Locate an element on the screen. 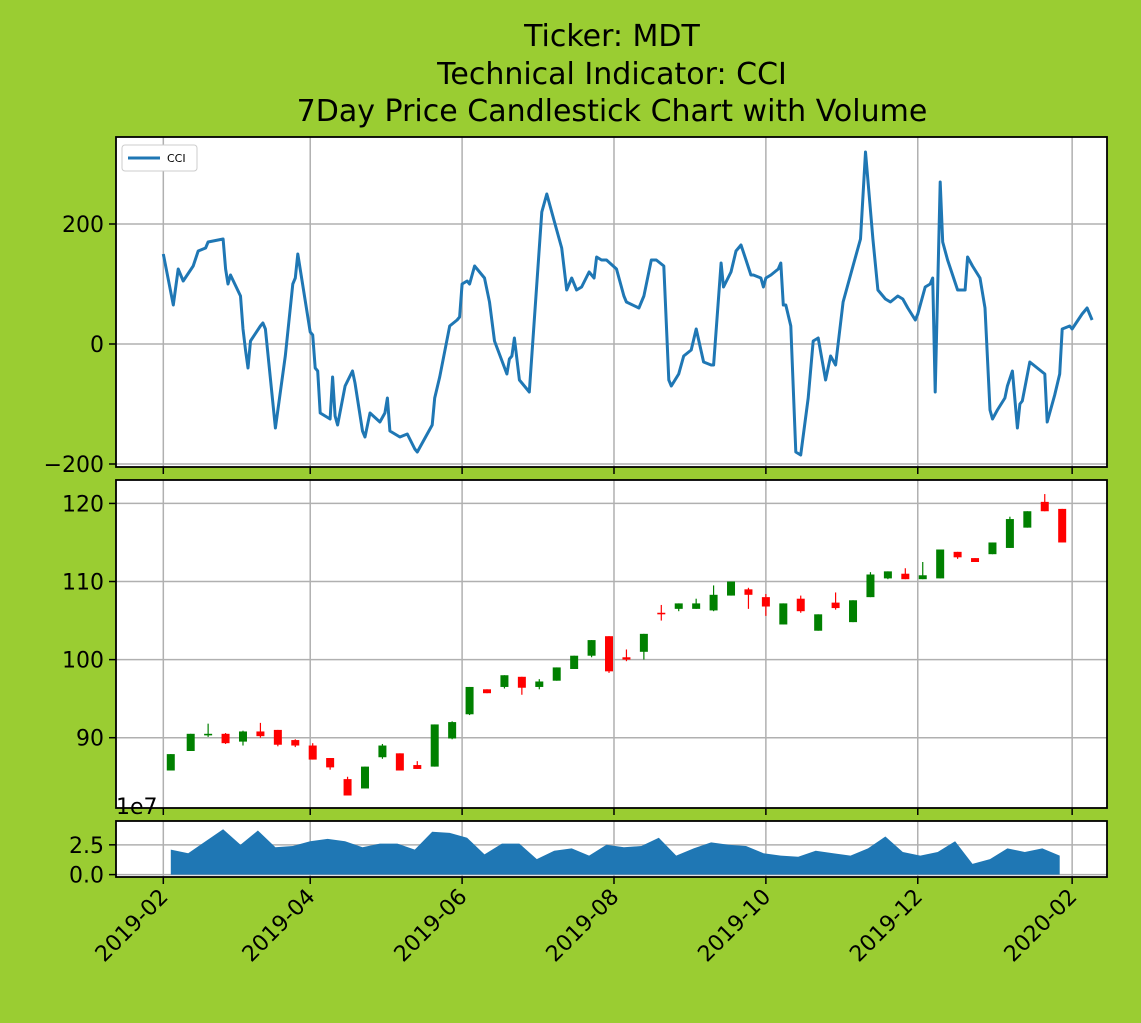  x-tick-label: 2019-02 is located at coordinates (132, 926).